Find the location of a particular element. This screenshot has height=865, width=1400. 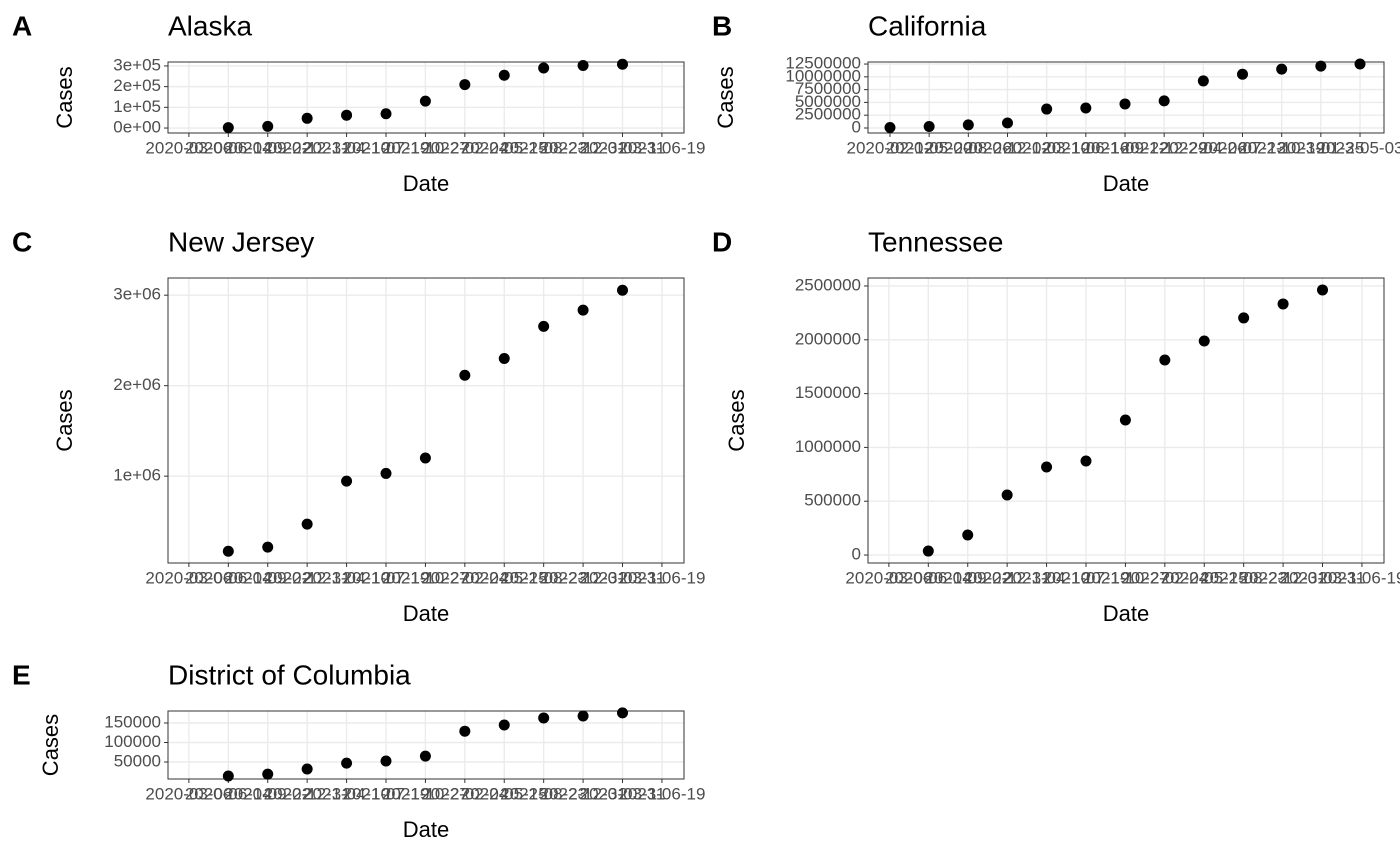

panel-tag: B is located at coordinates (722, 25).